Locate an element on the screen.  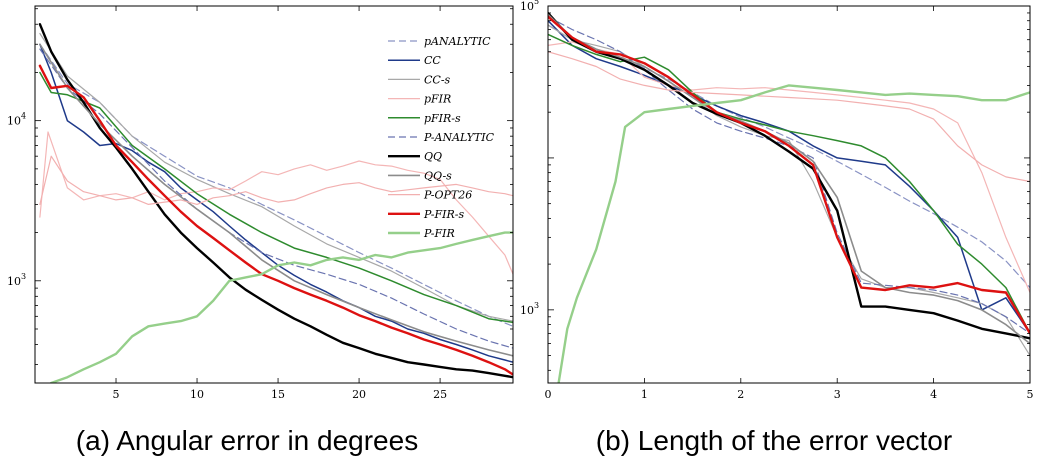
panel-b-xtick-label: 1 is located at coordinates (644, 394).